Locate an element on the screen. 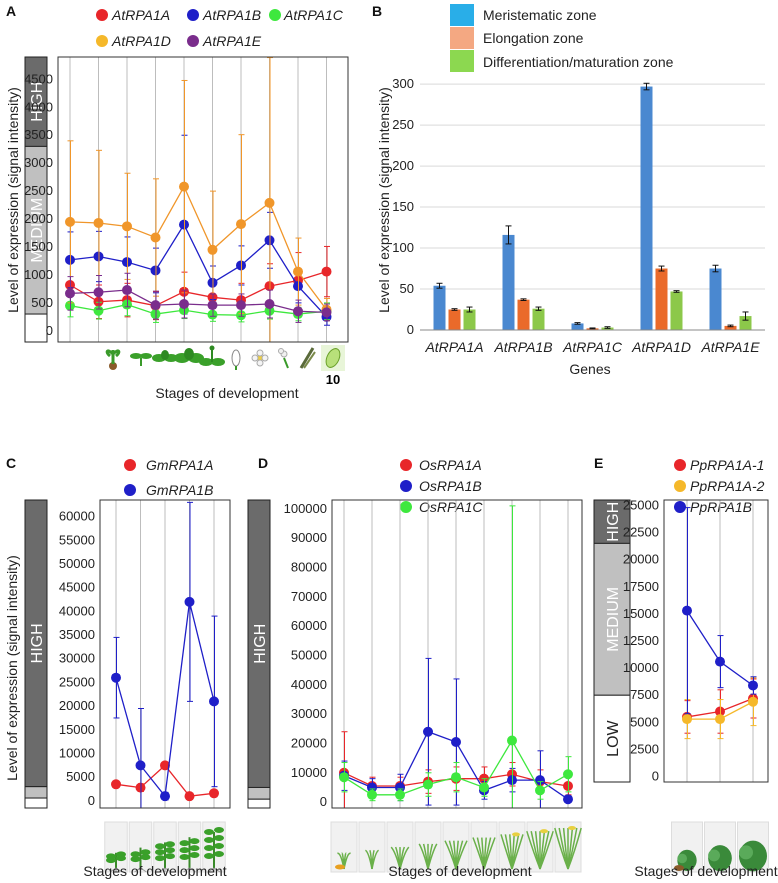  plant-spore is located at coordinates (679, 868).